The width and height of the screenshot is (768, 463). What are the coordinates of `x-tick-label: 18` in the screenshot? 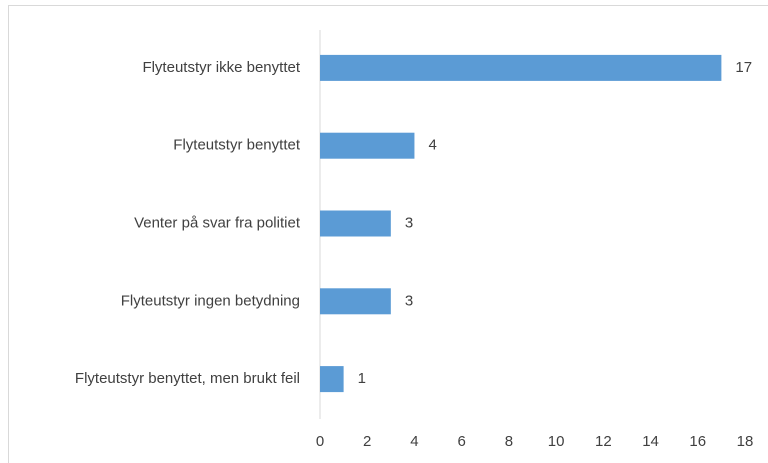 It's located at (745, 441).